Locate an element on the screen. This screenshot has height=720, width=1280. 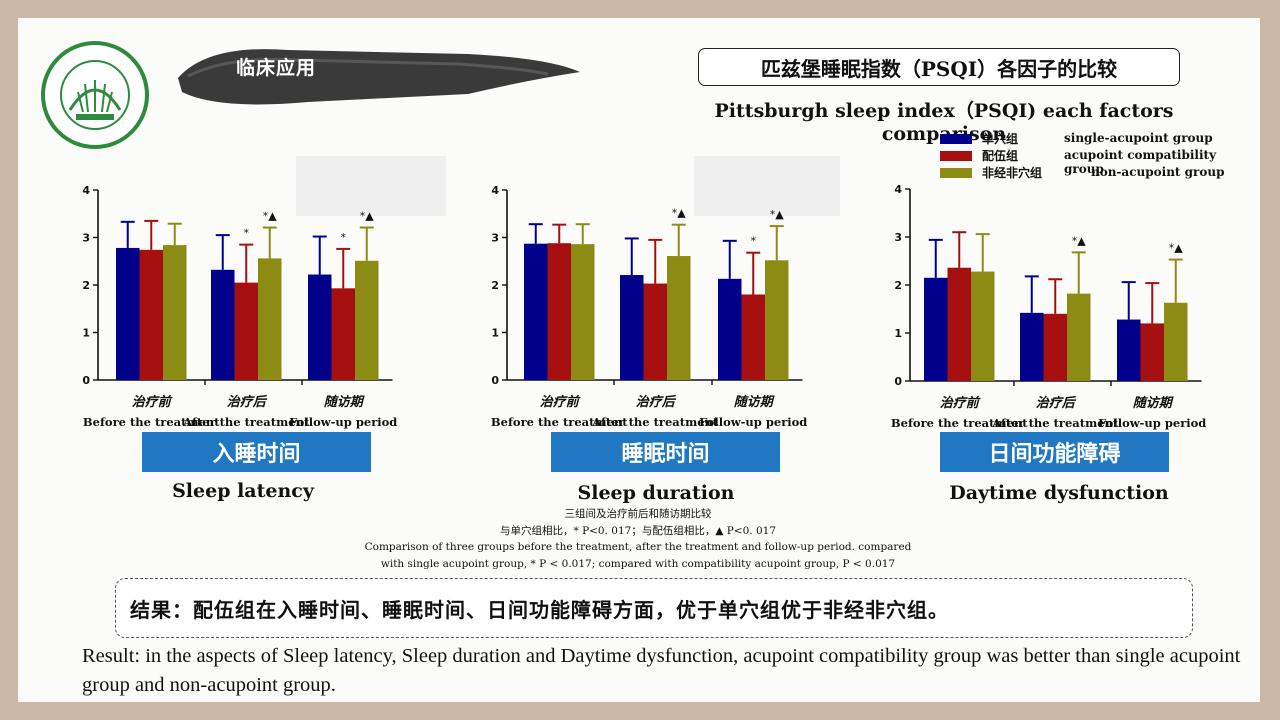
result-box: 结果：配伍组在入睡时间、睡眠时间、日间功能障碍方面，优于单穴组优于非经非穴组。 is located at coordinates (654, 608).